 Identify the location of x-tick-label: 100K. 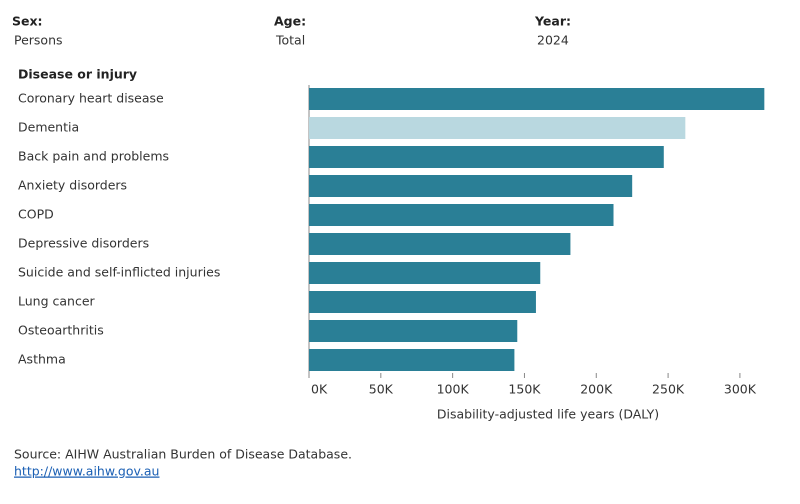
(453, 389).